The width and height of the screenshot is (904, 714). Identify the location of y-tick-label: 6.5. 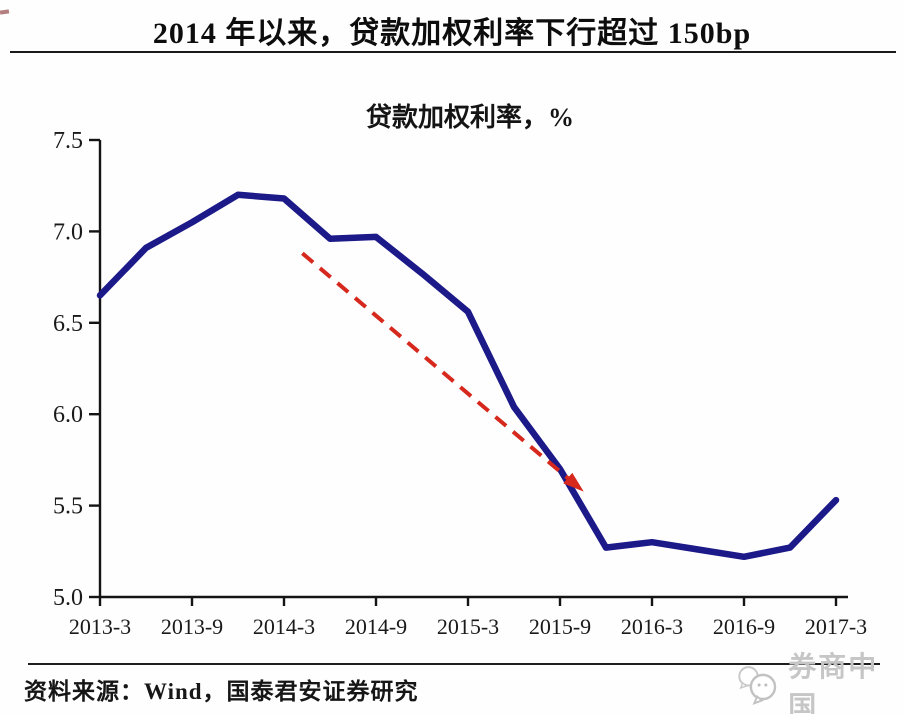
(68, 324).